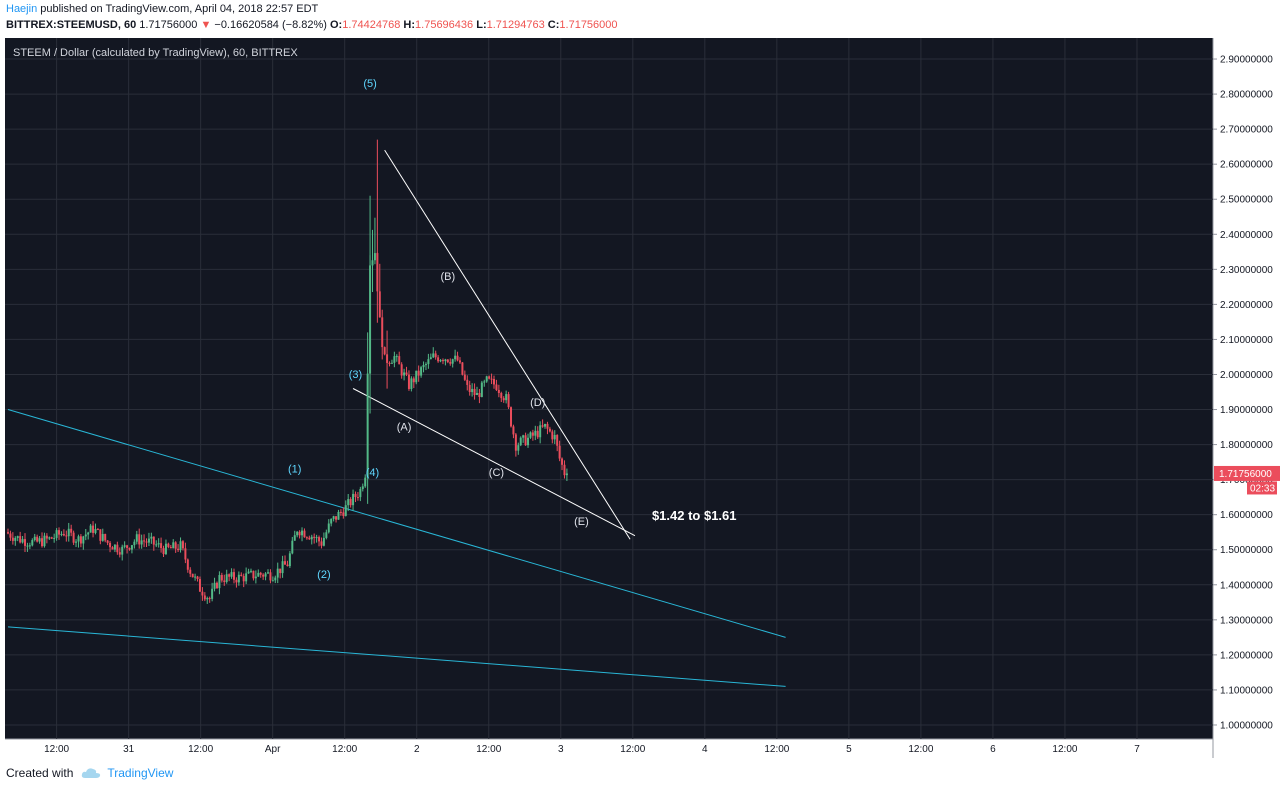 Image resolution: width=1280 pixels, height=788 pixels. What do you see at coordinates (1137, 749) in the screenshot?
I see `x-tick-label: 7` at bounding box center [1137, 749].